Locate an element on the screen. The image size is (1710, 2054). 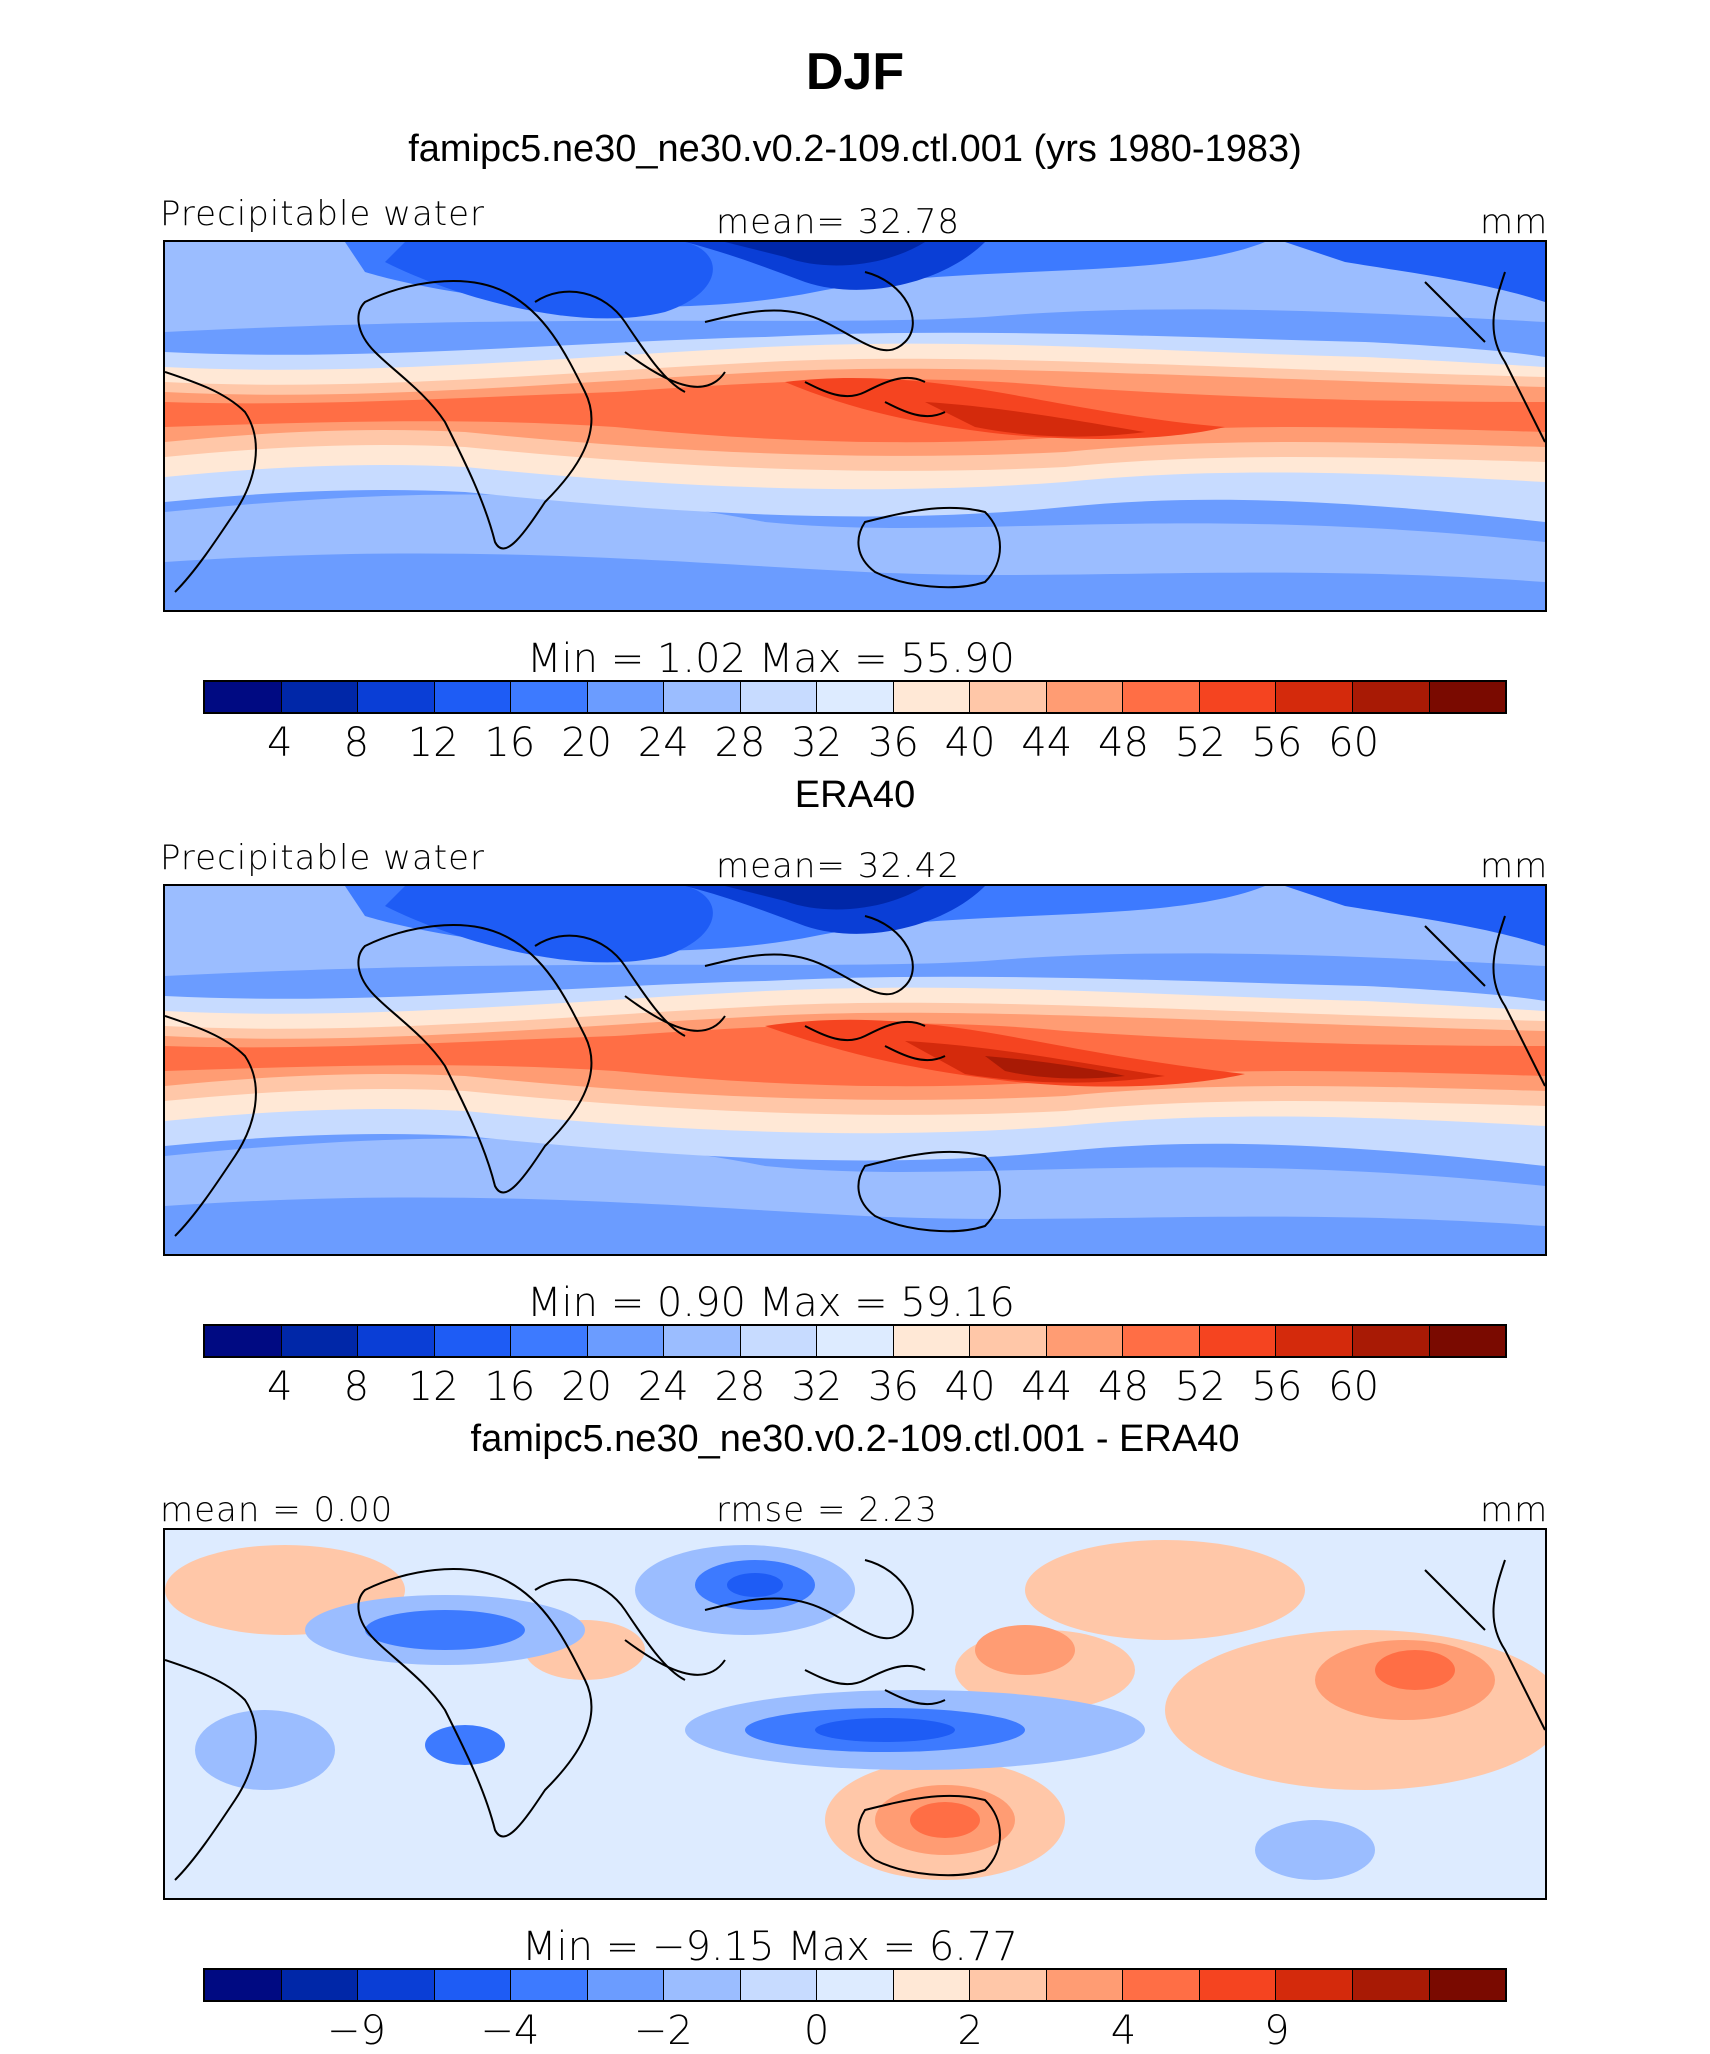
figure-title: DJF is located at coordinates (855, 72).